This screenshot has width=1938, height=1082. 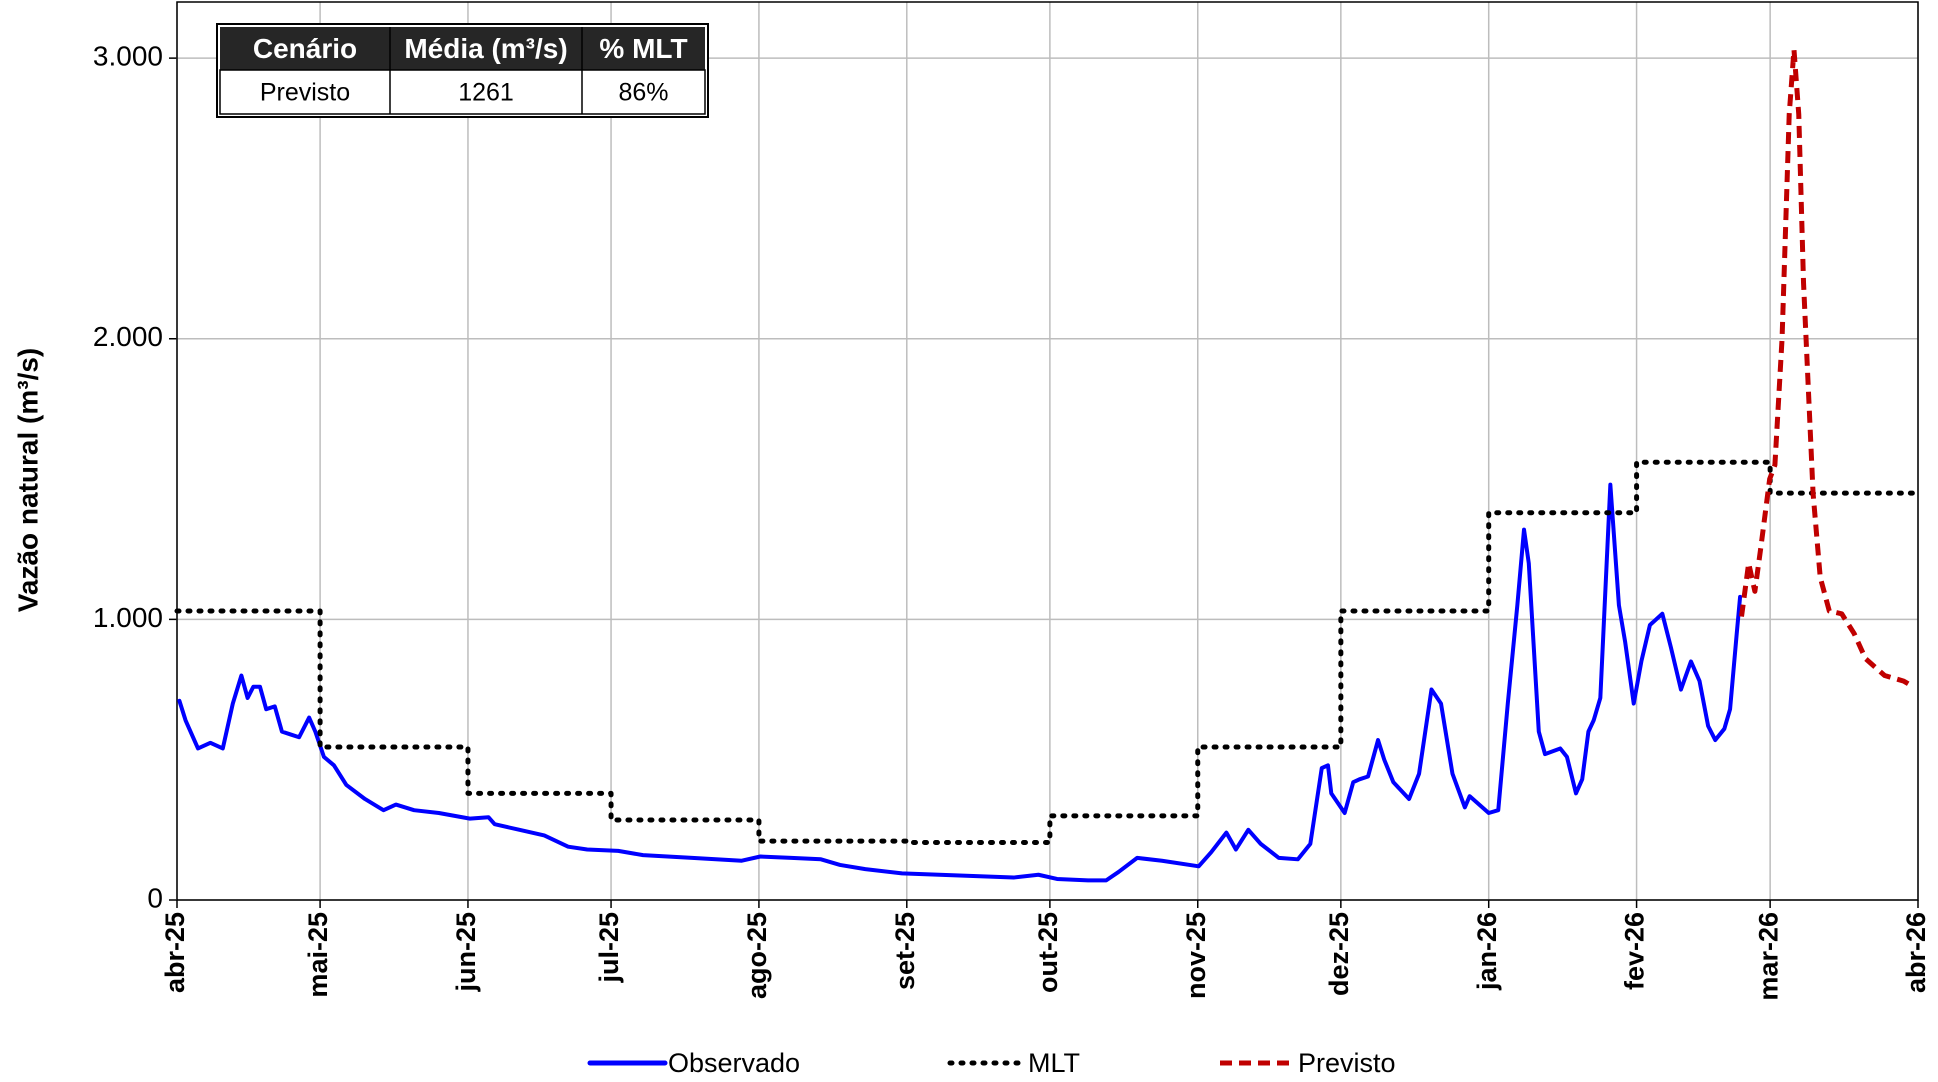 I want to click on legend-label: Previsto, so click(x=1347, y=1063).